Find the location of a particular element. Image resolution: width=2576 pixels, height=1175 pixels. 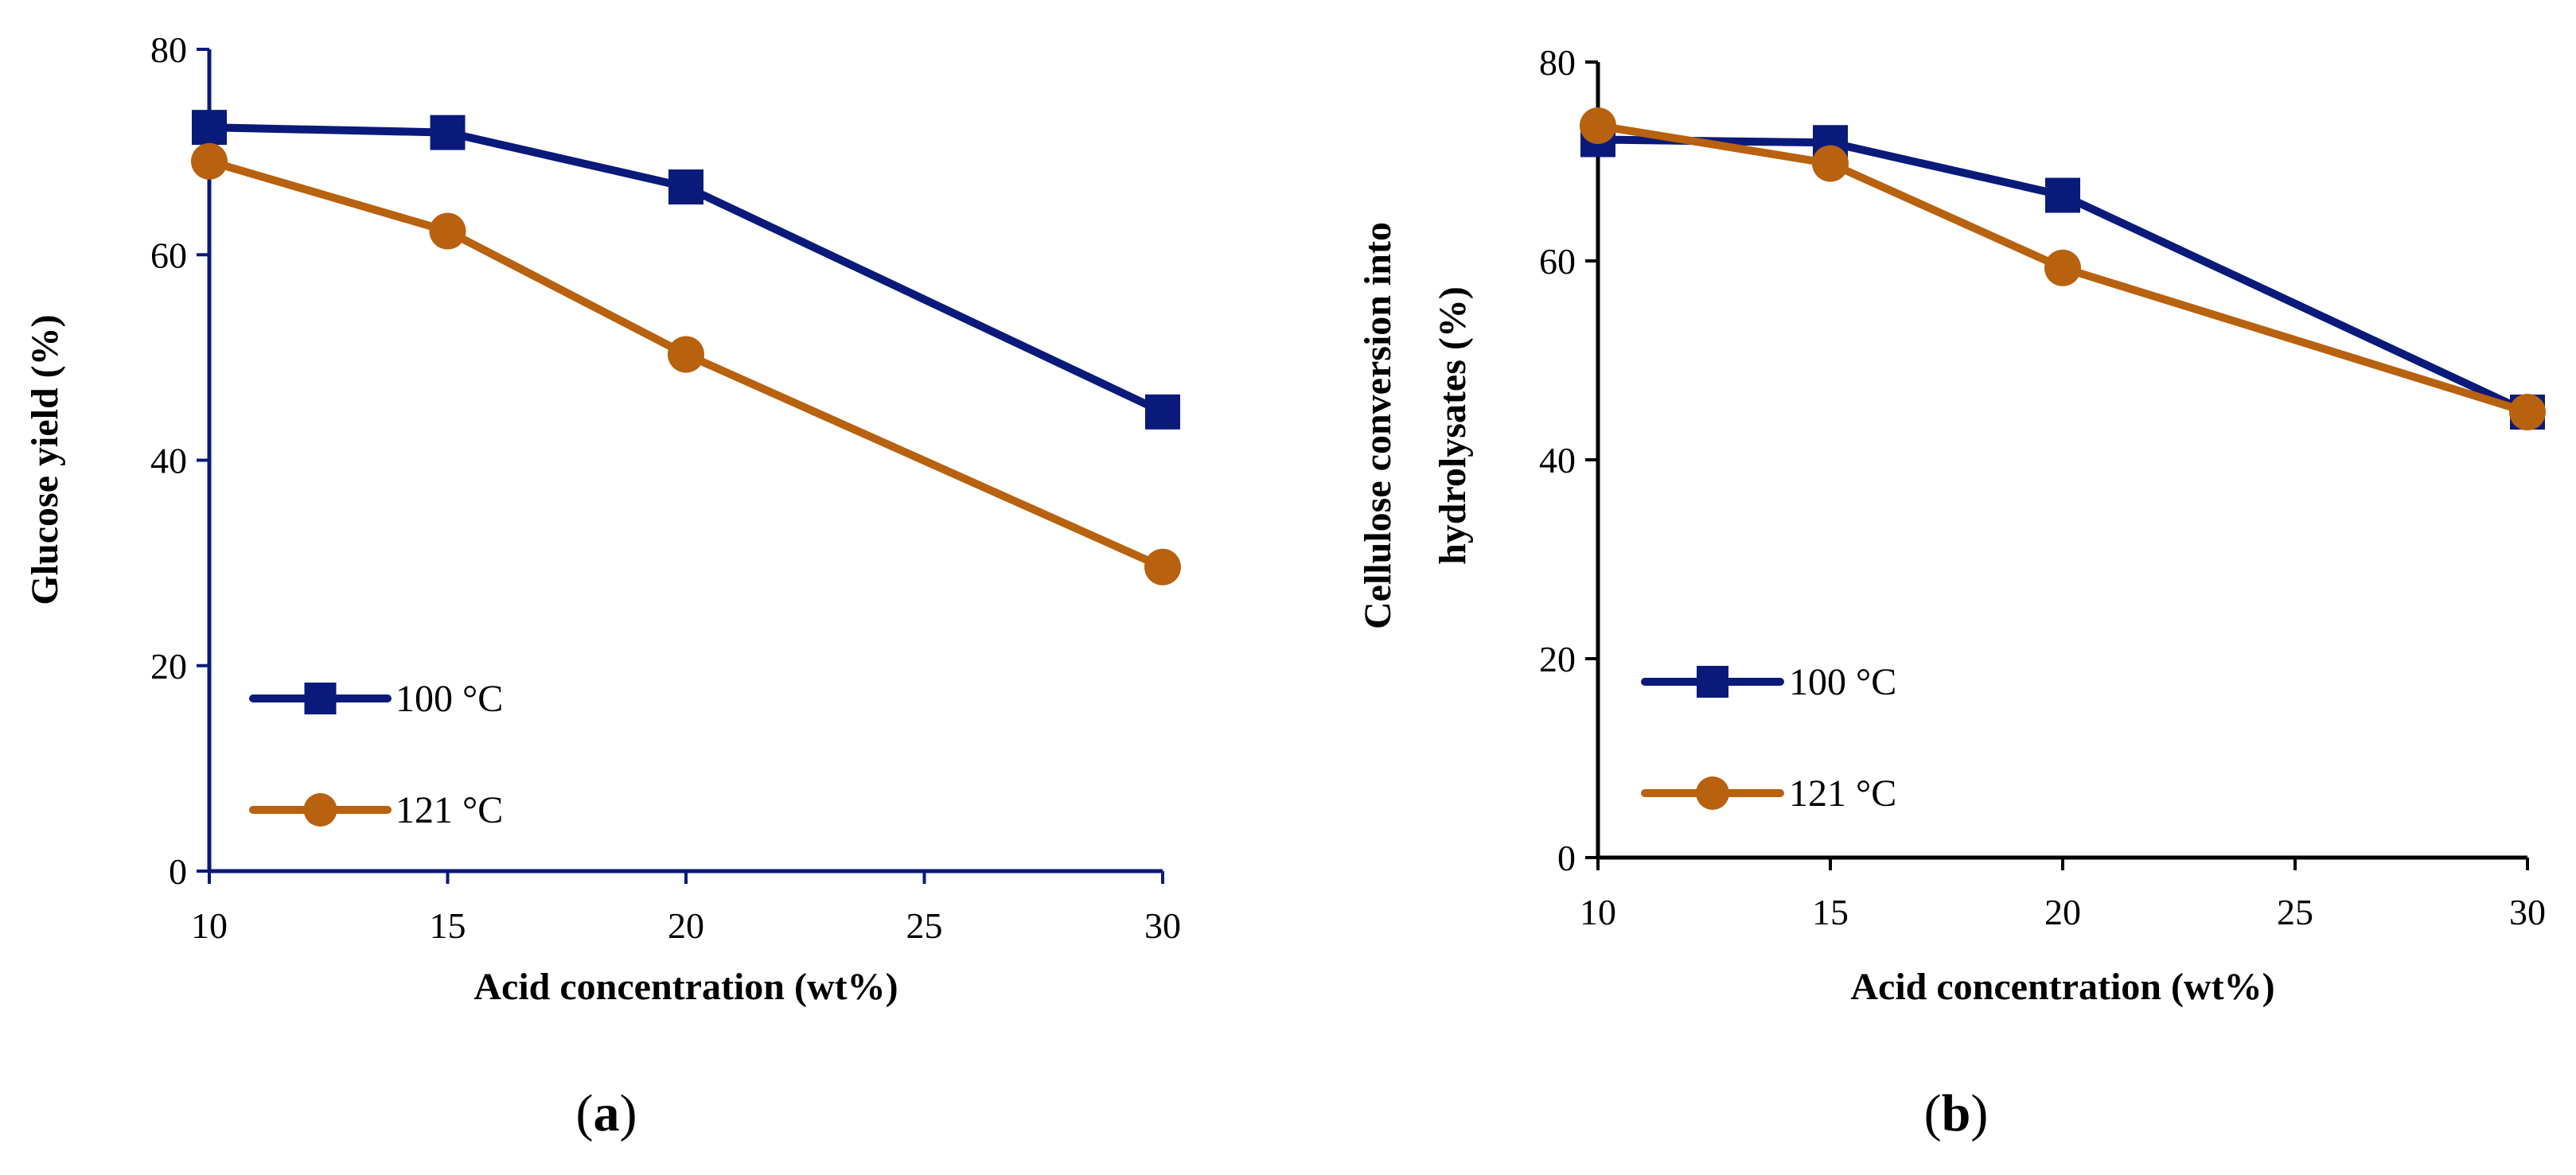

panel-label: (b) is located at coordinates (1956, 1113).